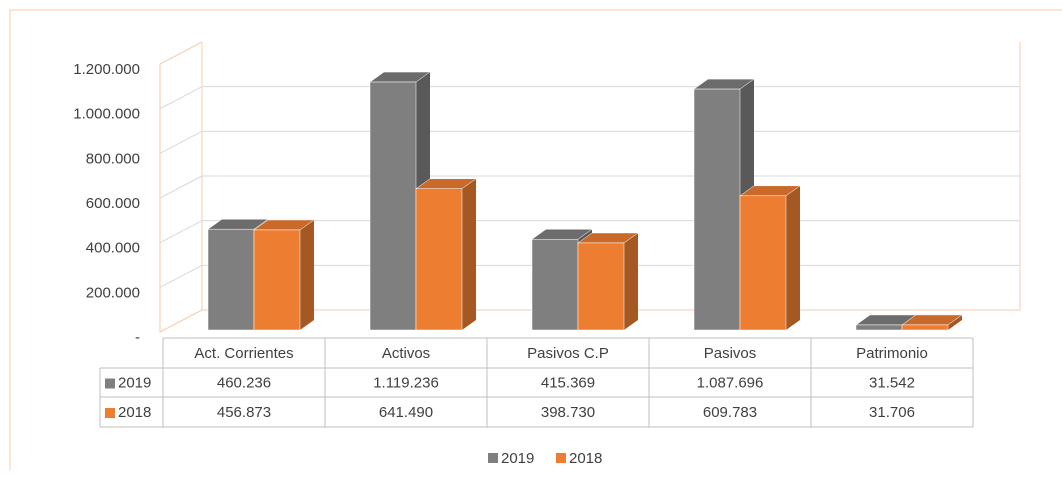 The width and height of the screenshot is (1062, 478). What do you see at coordinates (106, 69) in the screenshot?
I see `y-tick-label: 1.200.000` at bounding box center [106, 69].